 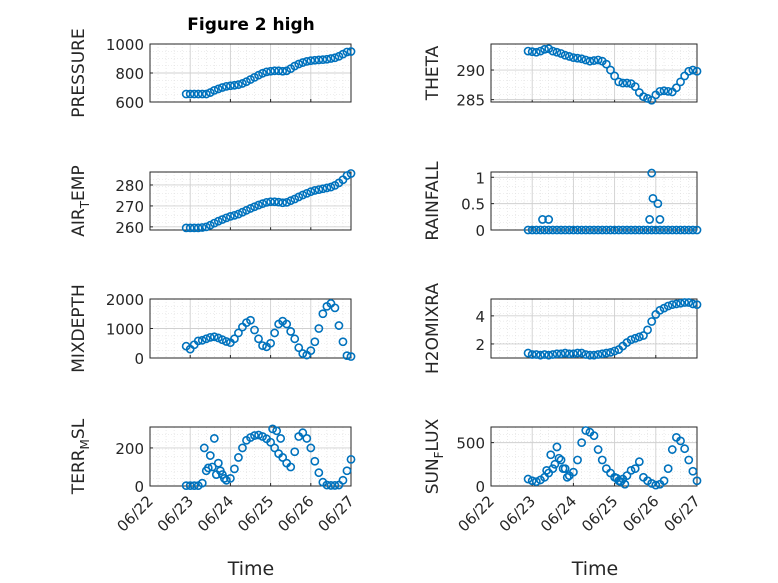 What do you see at coordinates (470, 101) in the screenshot?
I see `y-tick-label: 285` at bounding box center [470, 101].